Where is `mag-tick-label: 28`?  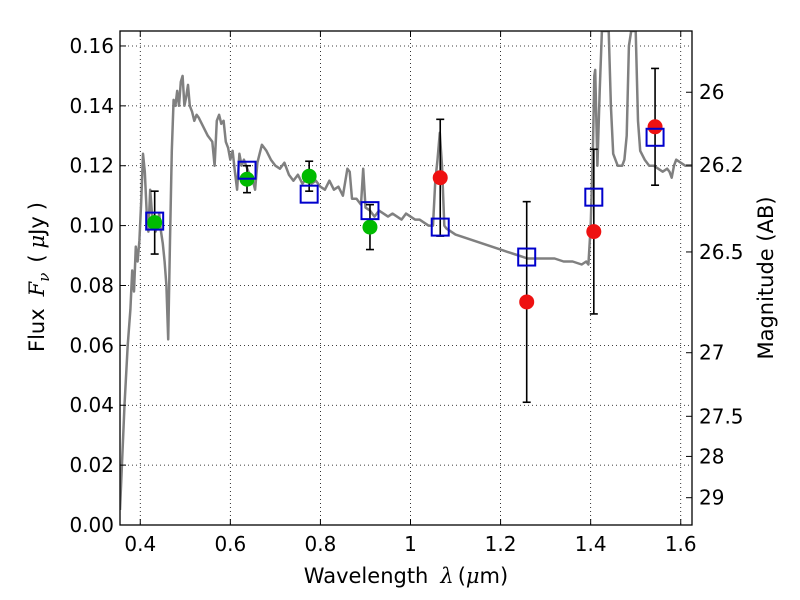
mag-tick-label: 28 is located at coordinates (711, 456).